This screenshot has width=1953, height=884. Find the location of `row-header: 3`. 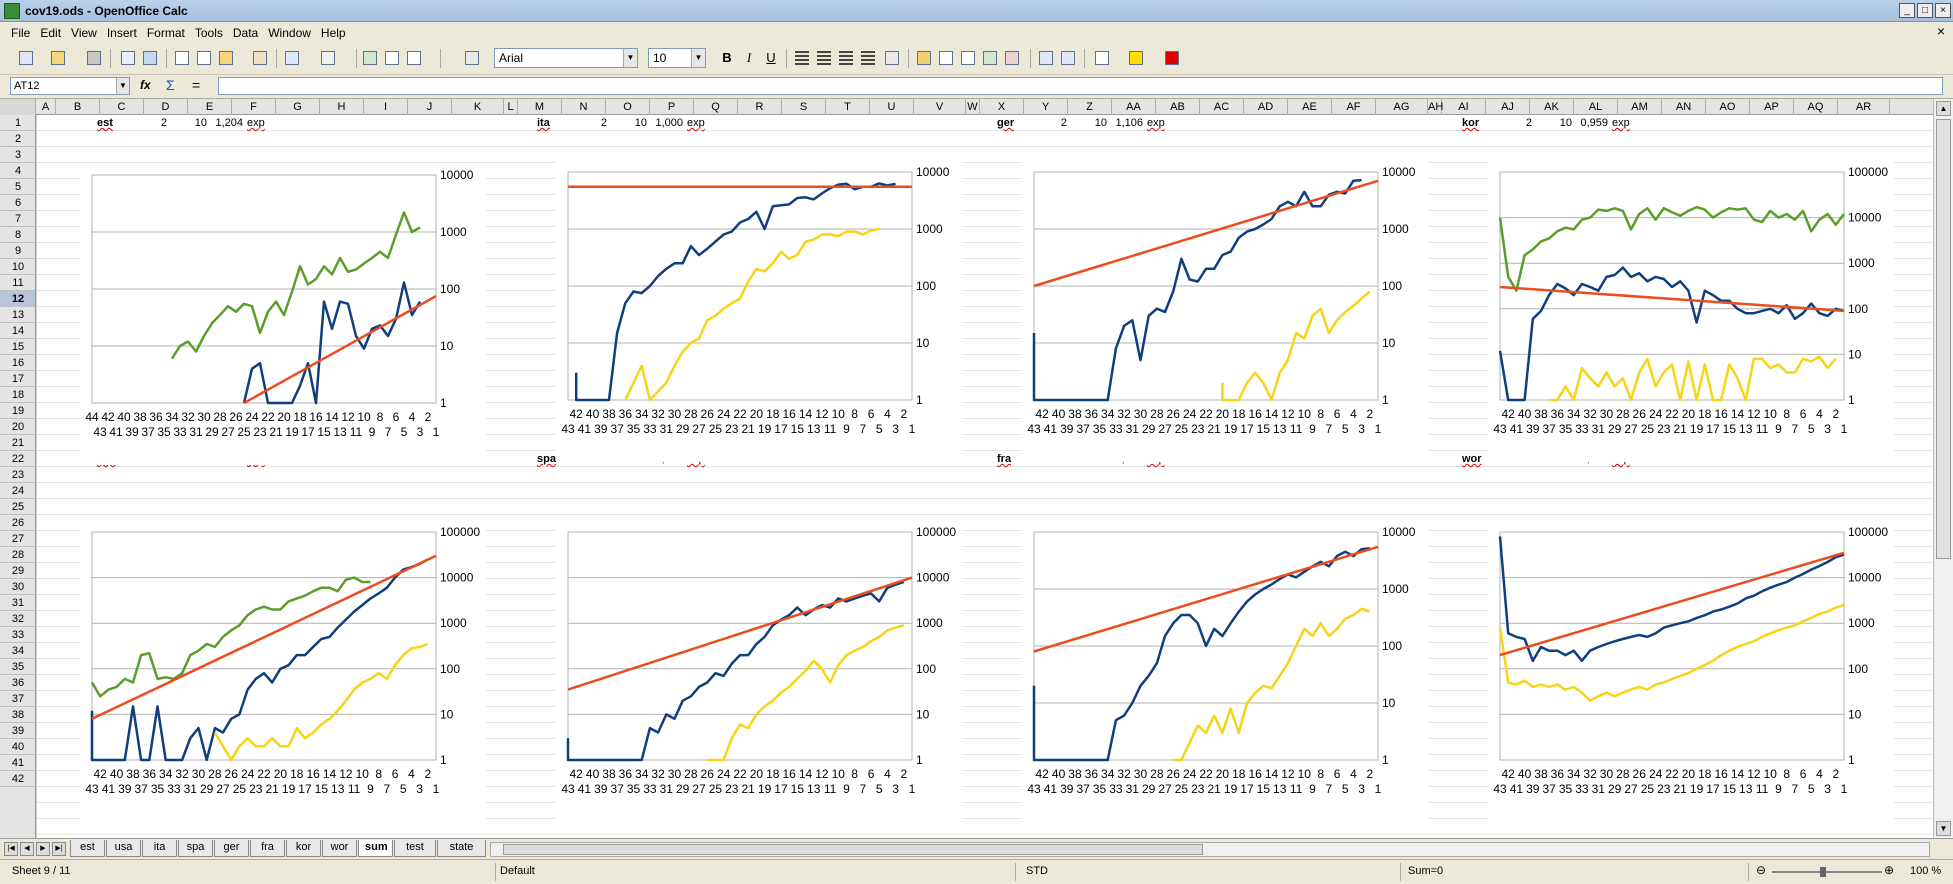

row-header: 3 is located at coordinates (17, 155).